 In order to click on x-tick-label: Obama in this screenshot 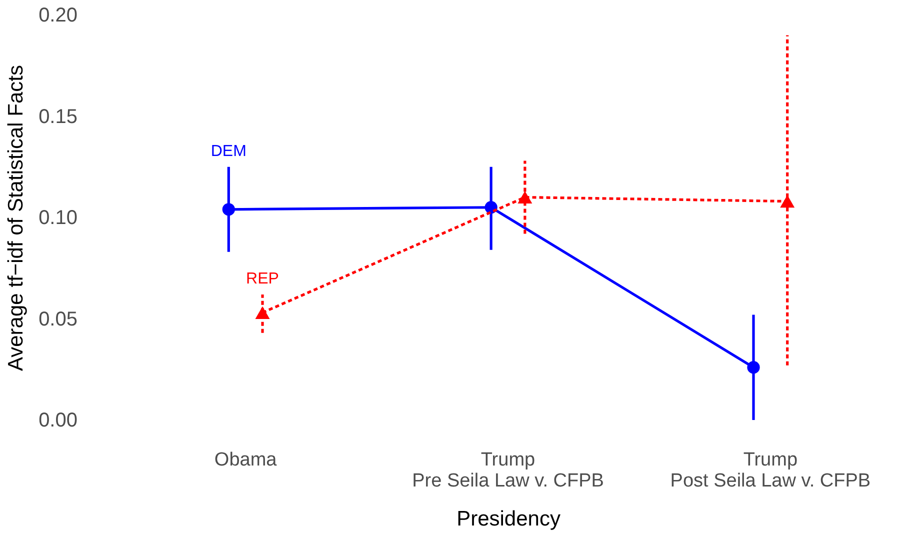, I will do `click(246, 460)`.